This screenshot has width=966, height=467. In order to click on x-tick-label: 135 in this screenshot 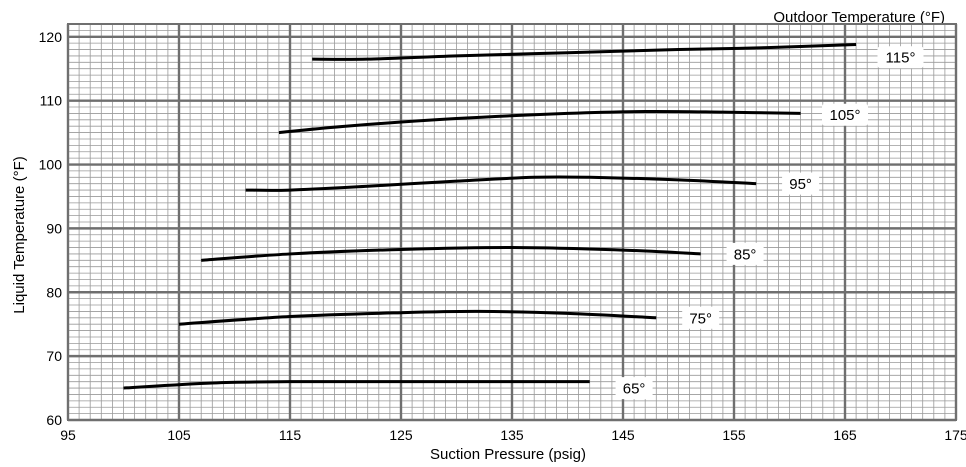, I will do `click(512, 435)`.